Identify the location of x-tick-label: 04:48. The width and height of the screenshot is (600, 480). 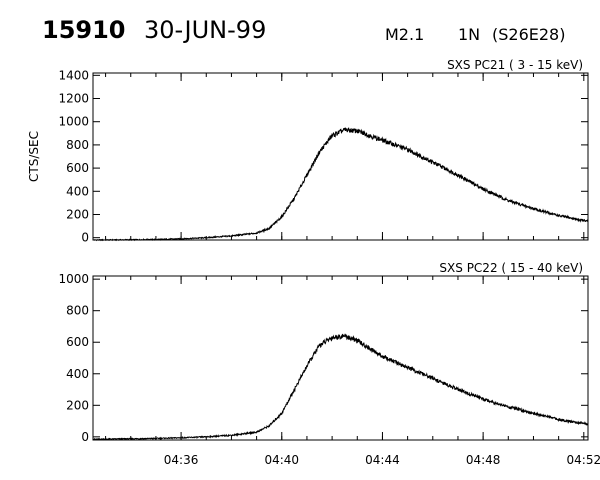
(483, 460).